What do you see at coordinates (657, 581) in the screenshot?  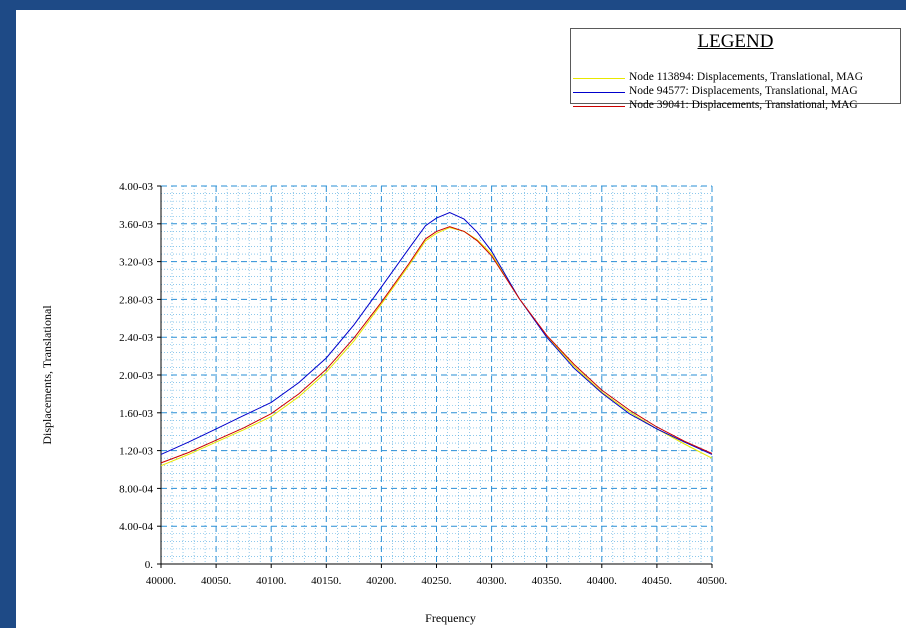 I see `x-tick-label: 40450.` at bounding box center [657, 581].